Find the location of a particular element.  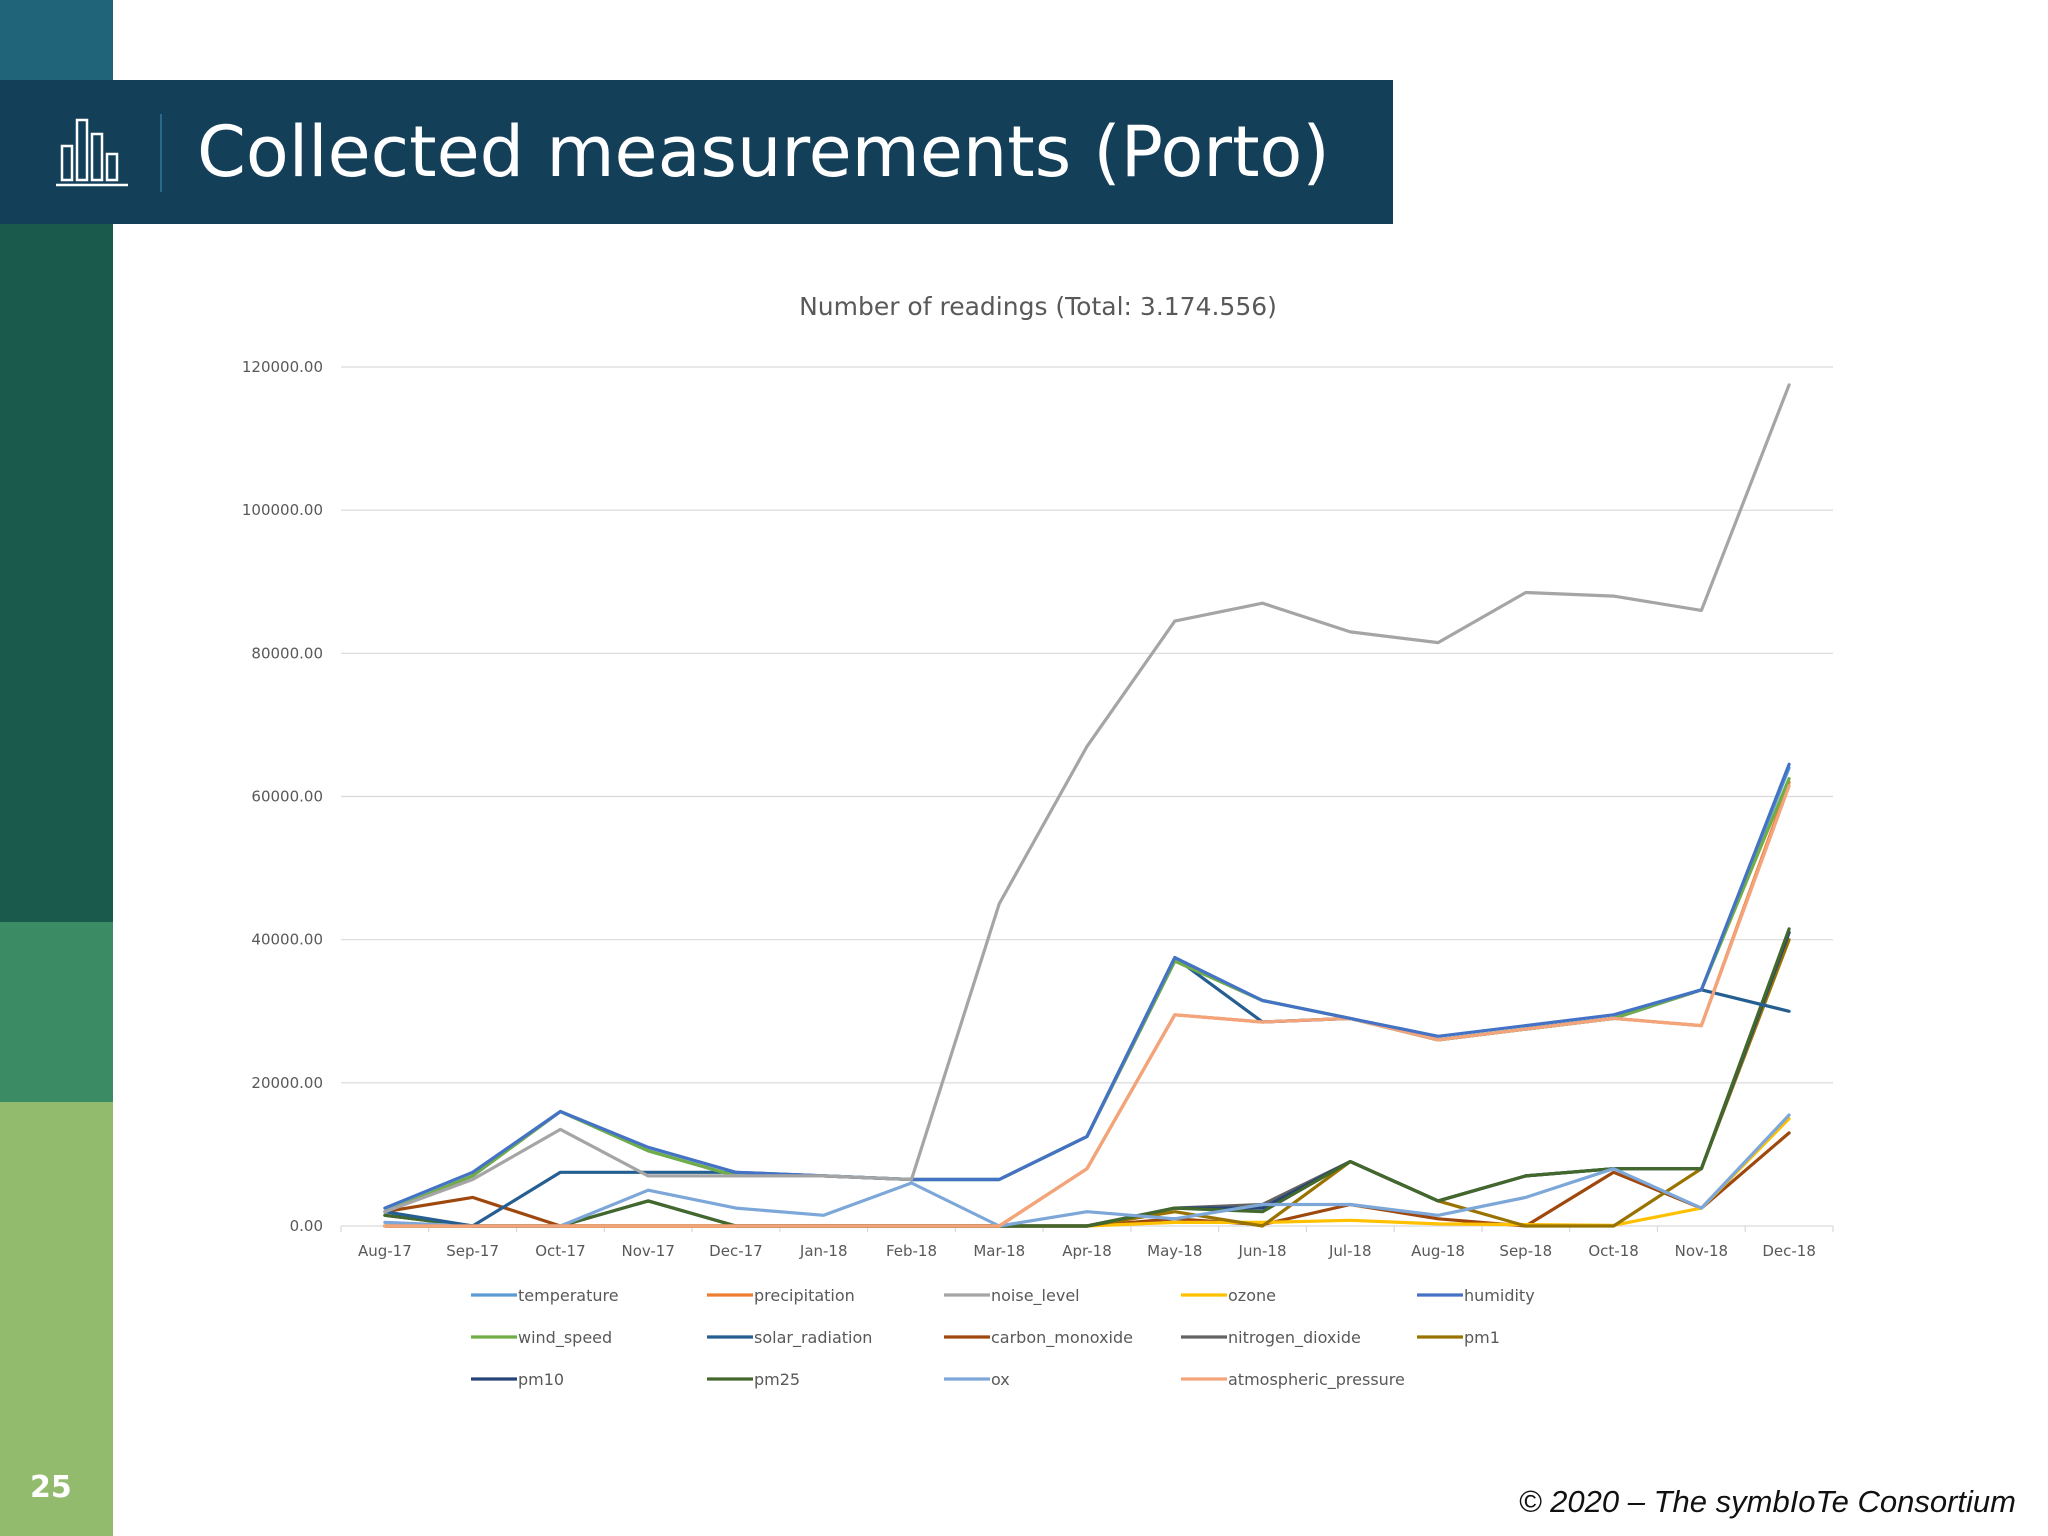

x-tick-label: Sep-17 is located at coordinates (472, 1251).